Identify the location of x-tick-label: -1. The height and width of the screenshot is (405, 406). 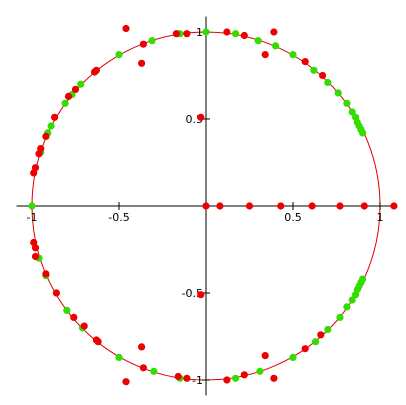
(32, 217).